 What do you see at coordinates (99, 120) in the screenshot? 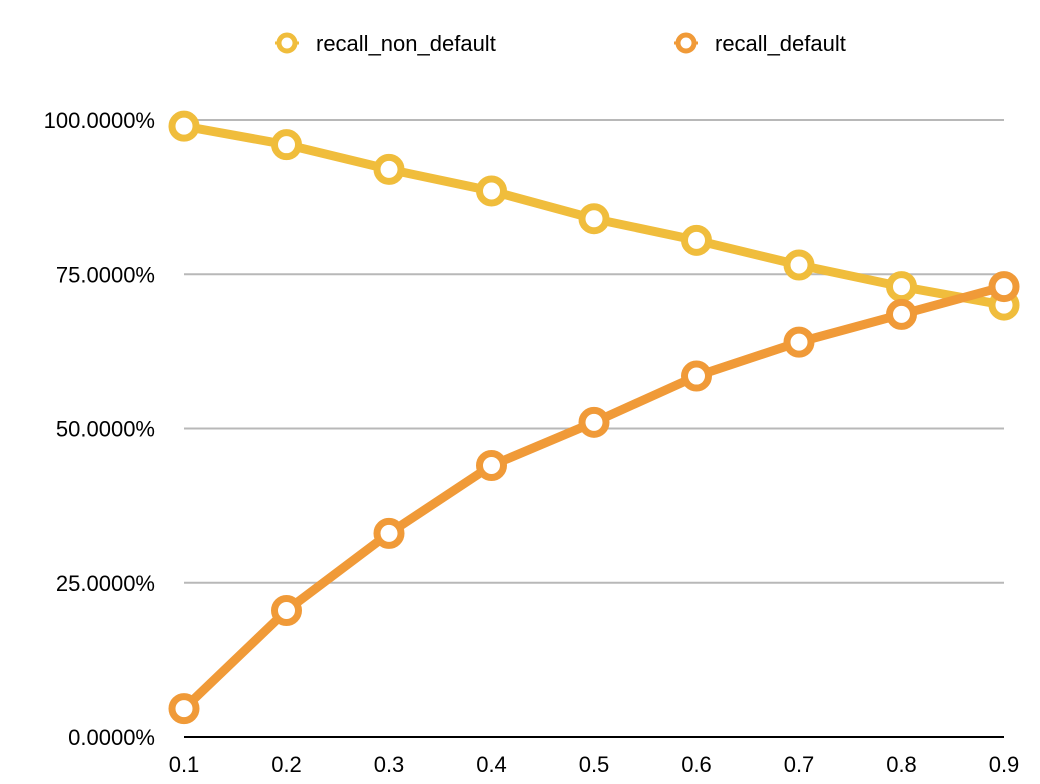
I see `y-tick-label: 100.0000%` at bounding box center [99, 120].